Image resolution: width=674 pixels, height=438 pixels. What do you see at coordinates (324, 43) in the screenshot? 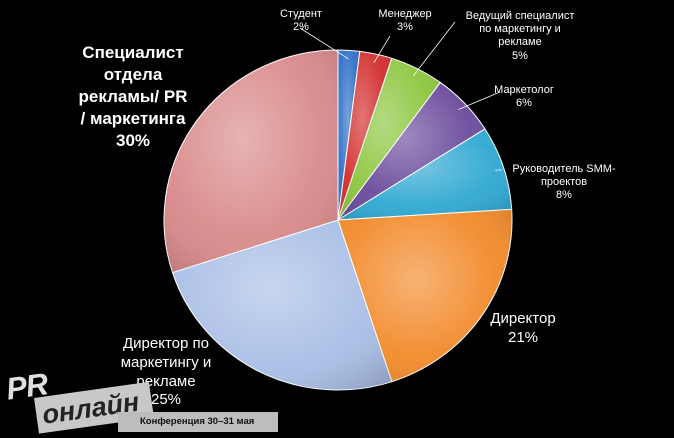
I see `leader-line-student` at bounding box center [324, 43].